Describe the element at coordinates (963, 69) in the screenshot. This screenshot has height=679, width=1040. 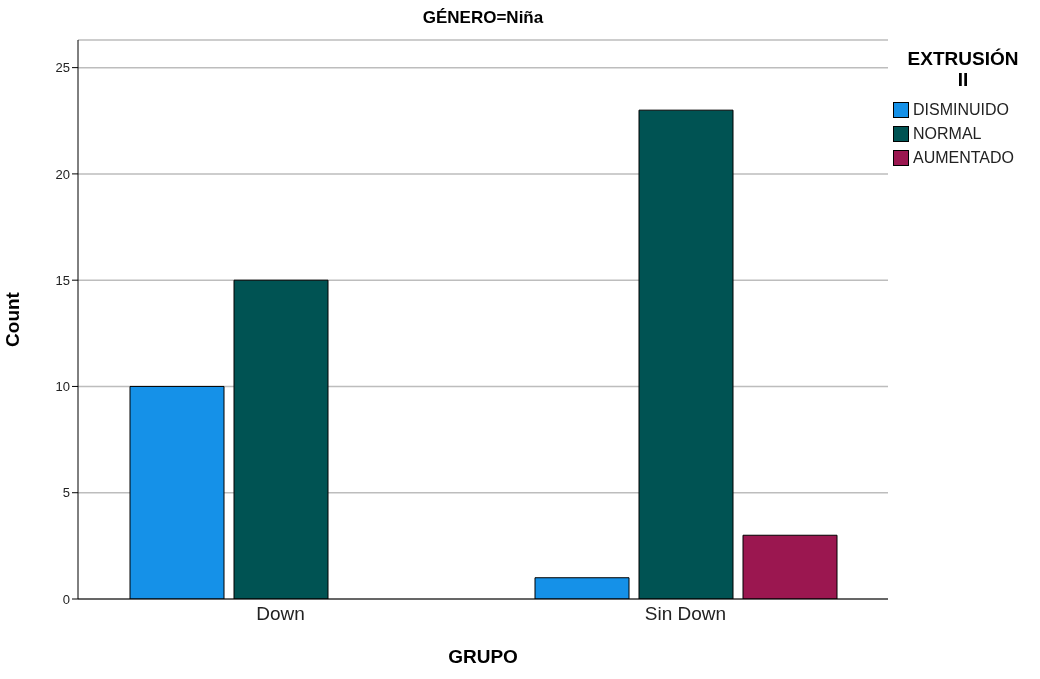
I see `legend-title: EXTRUSIÓN II` at that location.